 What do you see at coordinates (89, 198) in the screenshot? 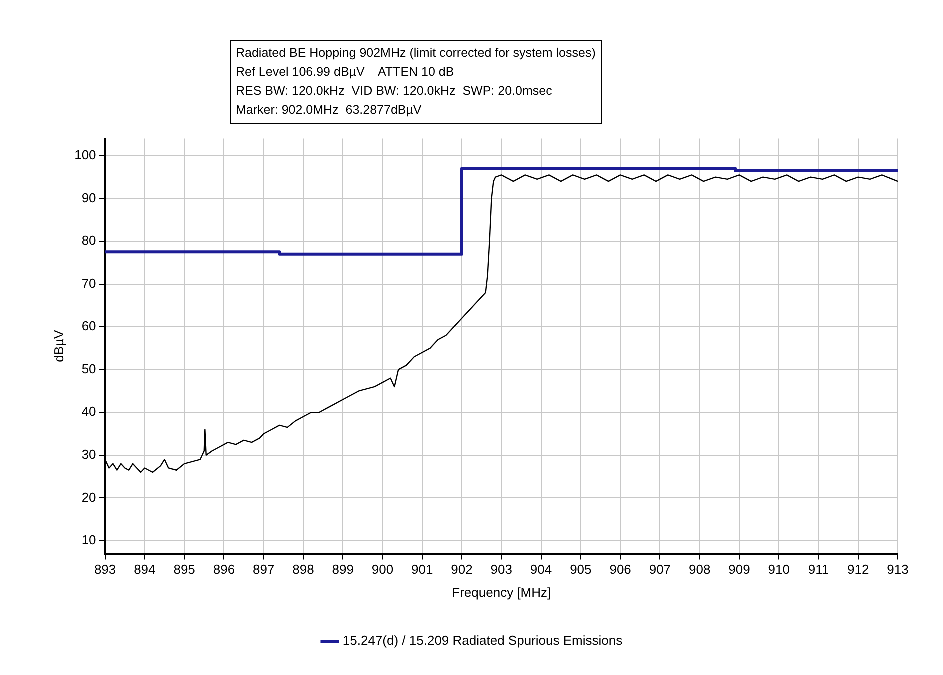
I see `y-tick-label: 90` at bounding box center [89, 198].